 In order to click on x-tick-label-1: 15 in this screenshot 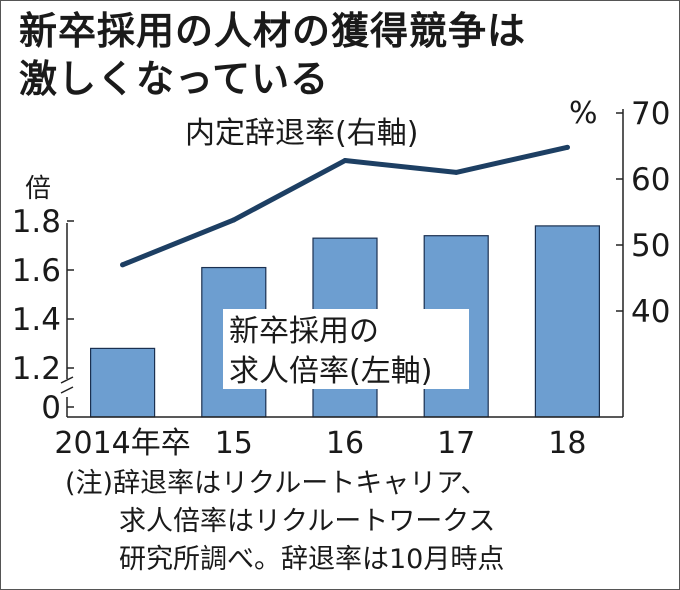, I will do `click(234, 443)`.